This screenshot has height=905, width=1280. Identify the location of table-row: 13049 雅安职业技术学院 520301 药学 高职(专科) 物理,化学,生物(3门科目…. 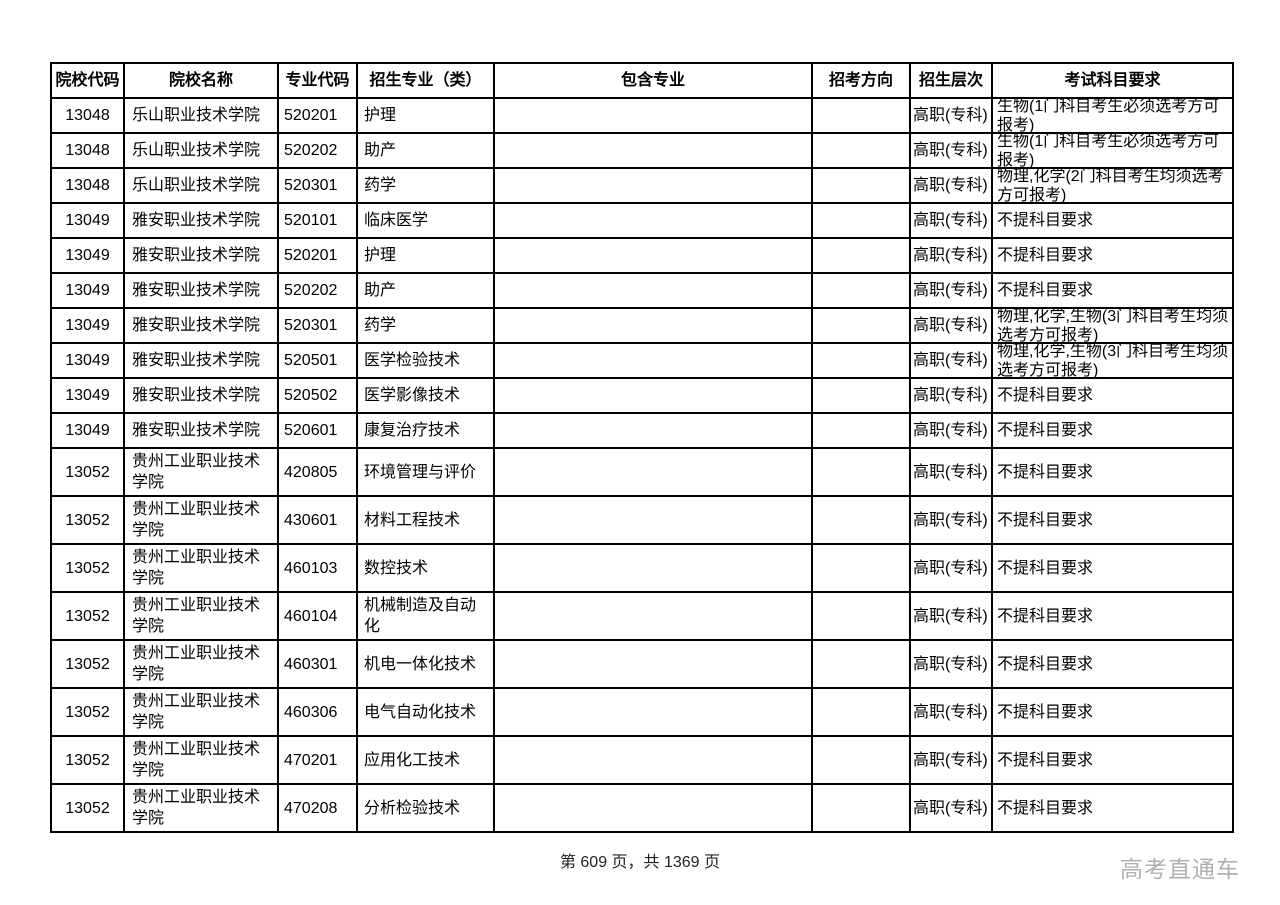
(642, 325).